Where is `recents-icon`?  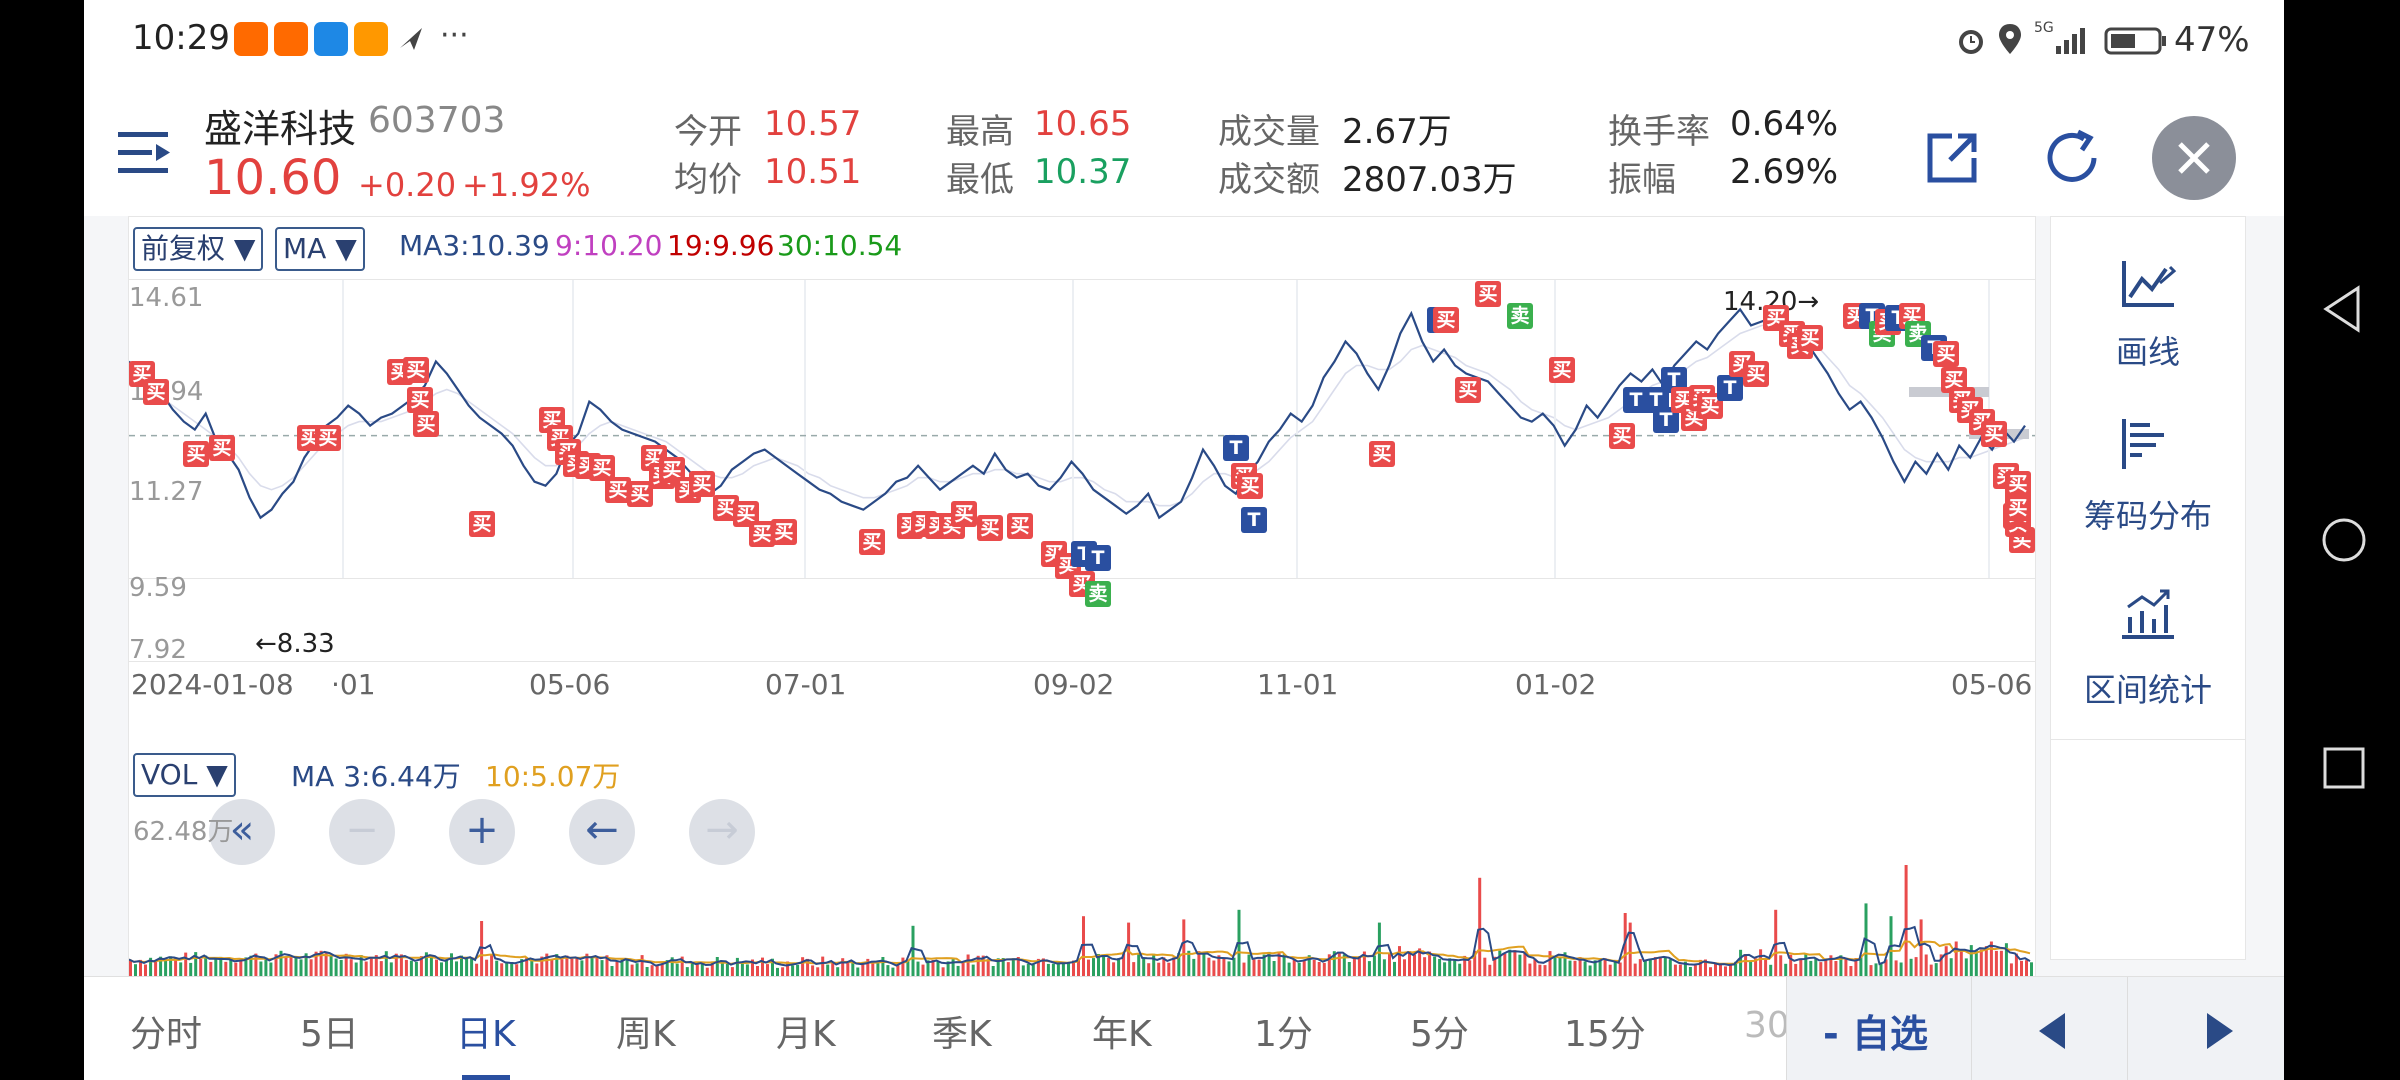
recents-icon is located at coordinates (2344, 768).